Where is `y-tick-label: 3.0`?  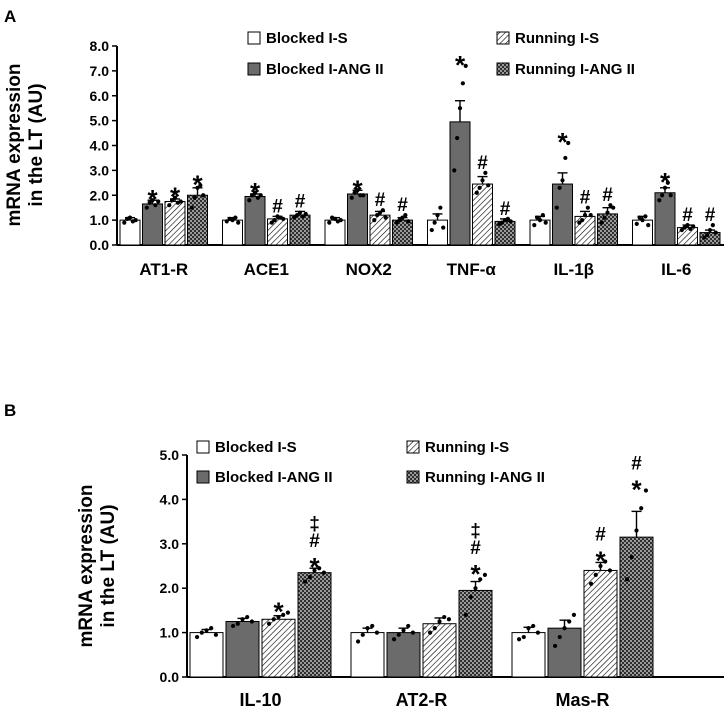 y-tick-label: 3.0 is located at coordinates (170, 544).